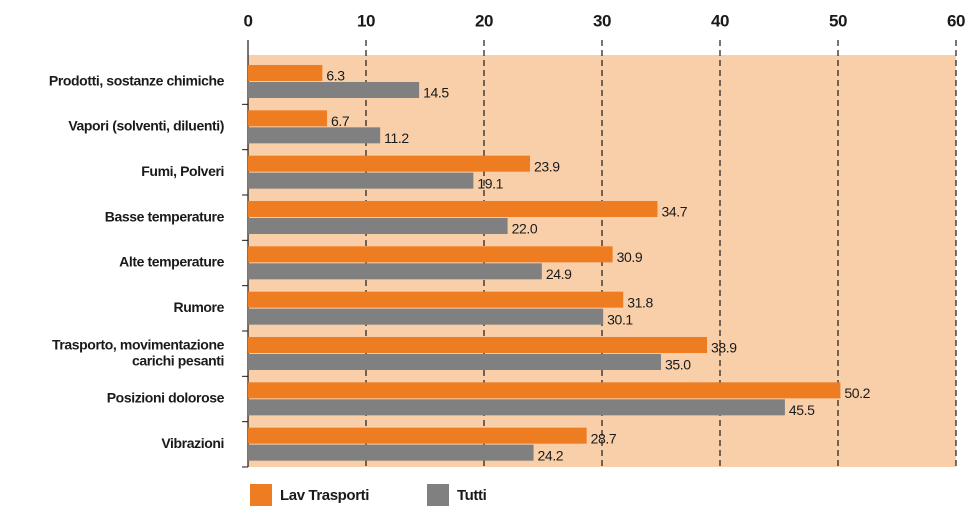 This screenshot has height=506, width=965. I want to click on value-label: 11.2, so click(396, 138).